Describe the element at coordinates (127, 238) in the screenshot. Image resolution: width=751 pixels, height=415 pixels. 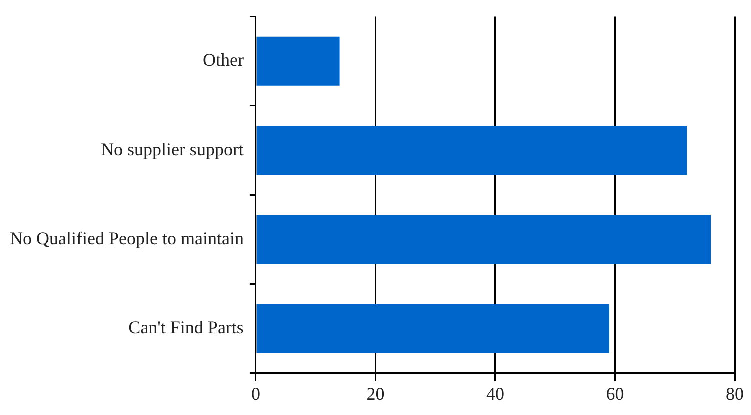
I see `y-tick-label: No Qualified People to maintain` at that location.